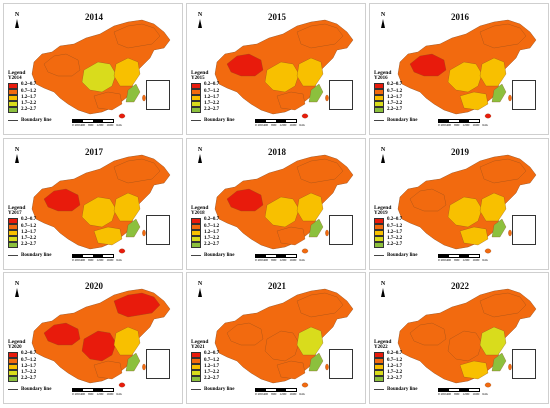 This screenshot has height=408, width=550. Describe the element at coordinates (277, 286) in the screenshot. I see `year-title: 2021` at that location.